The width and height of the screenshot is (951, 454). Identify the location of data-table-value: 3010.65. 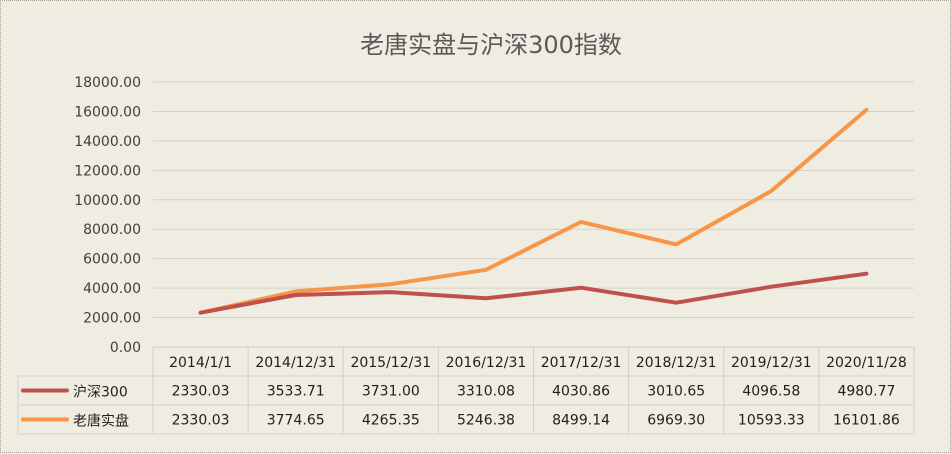
(676, 392).